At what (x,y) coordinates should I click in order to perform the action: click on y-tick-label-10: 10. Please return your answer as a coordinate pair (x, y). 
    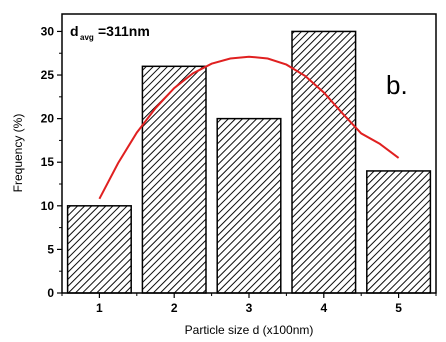
    Looking at the image, I should click on (48, 206).